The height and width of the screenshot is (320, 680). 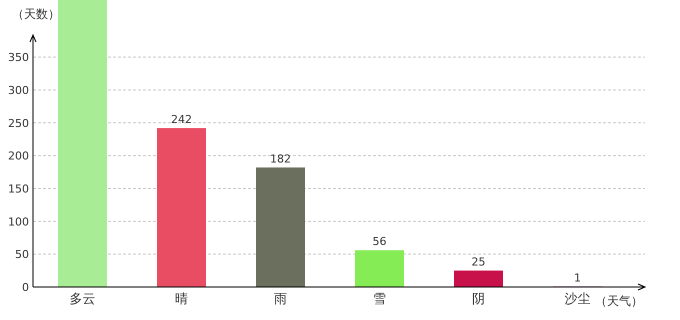 I want to click on y-tick-label: 350, so click(x=18, y=57).